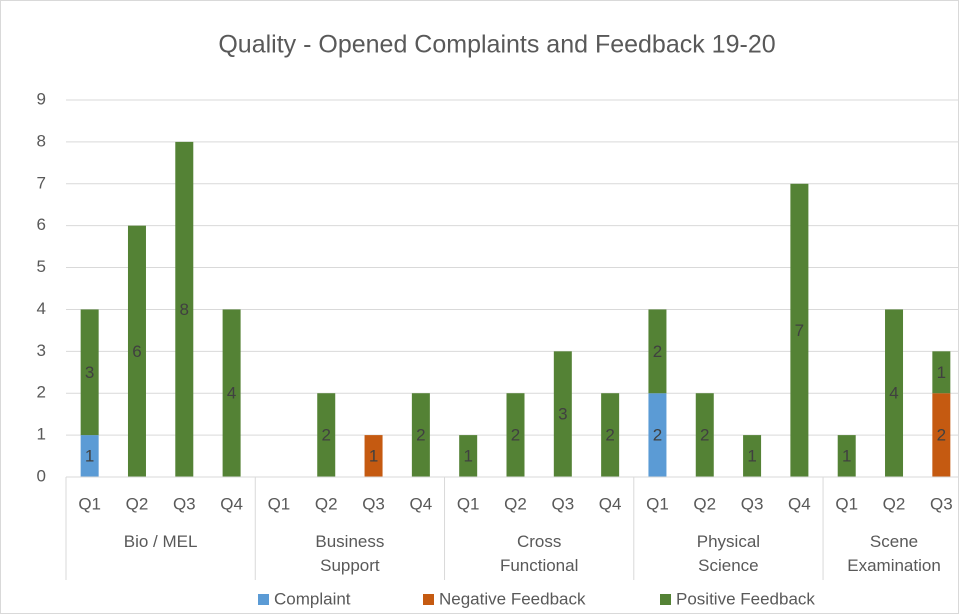  Describe the element at coordinates (41, 98) in the screenshot. I see `y-tick-label: 9` at that location.